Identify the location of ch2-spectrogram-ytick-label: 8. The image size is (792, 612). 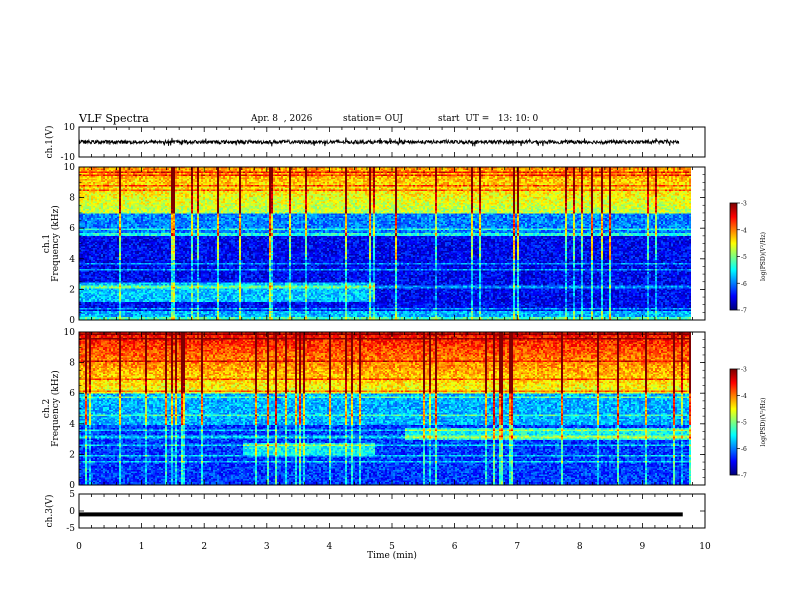
(72, 364).